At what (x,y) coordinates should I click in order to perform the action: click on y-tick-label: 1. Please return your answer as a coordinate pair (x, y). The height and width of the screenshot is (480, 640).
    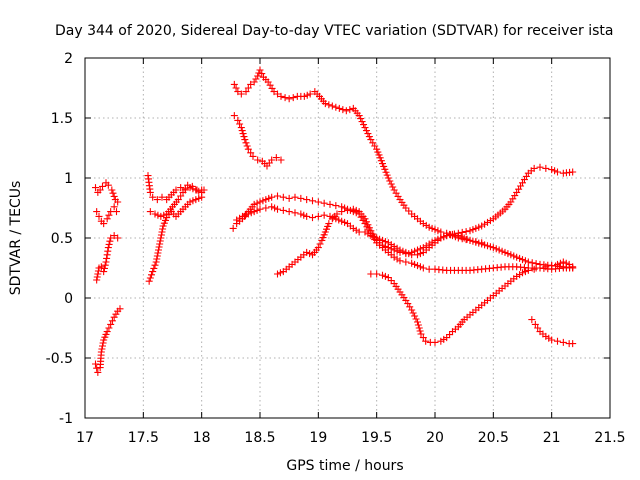
    Looking at the image, I should click on (68, 179).